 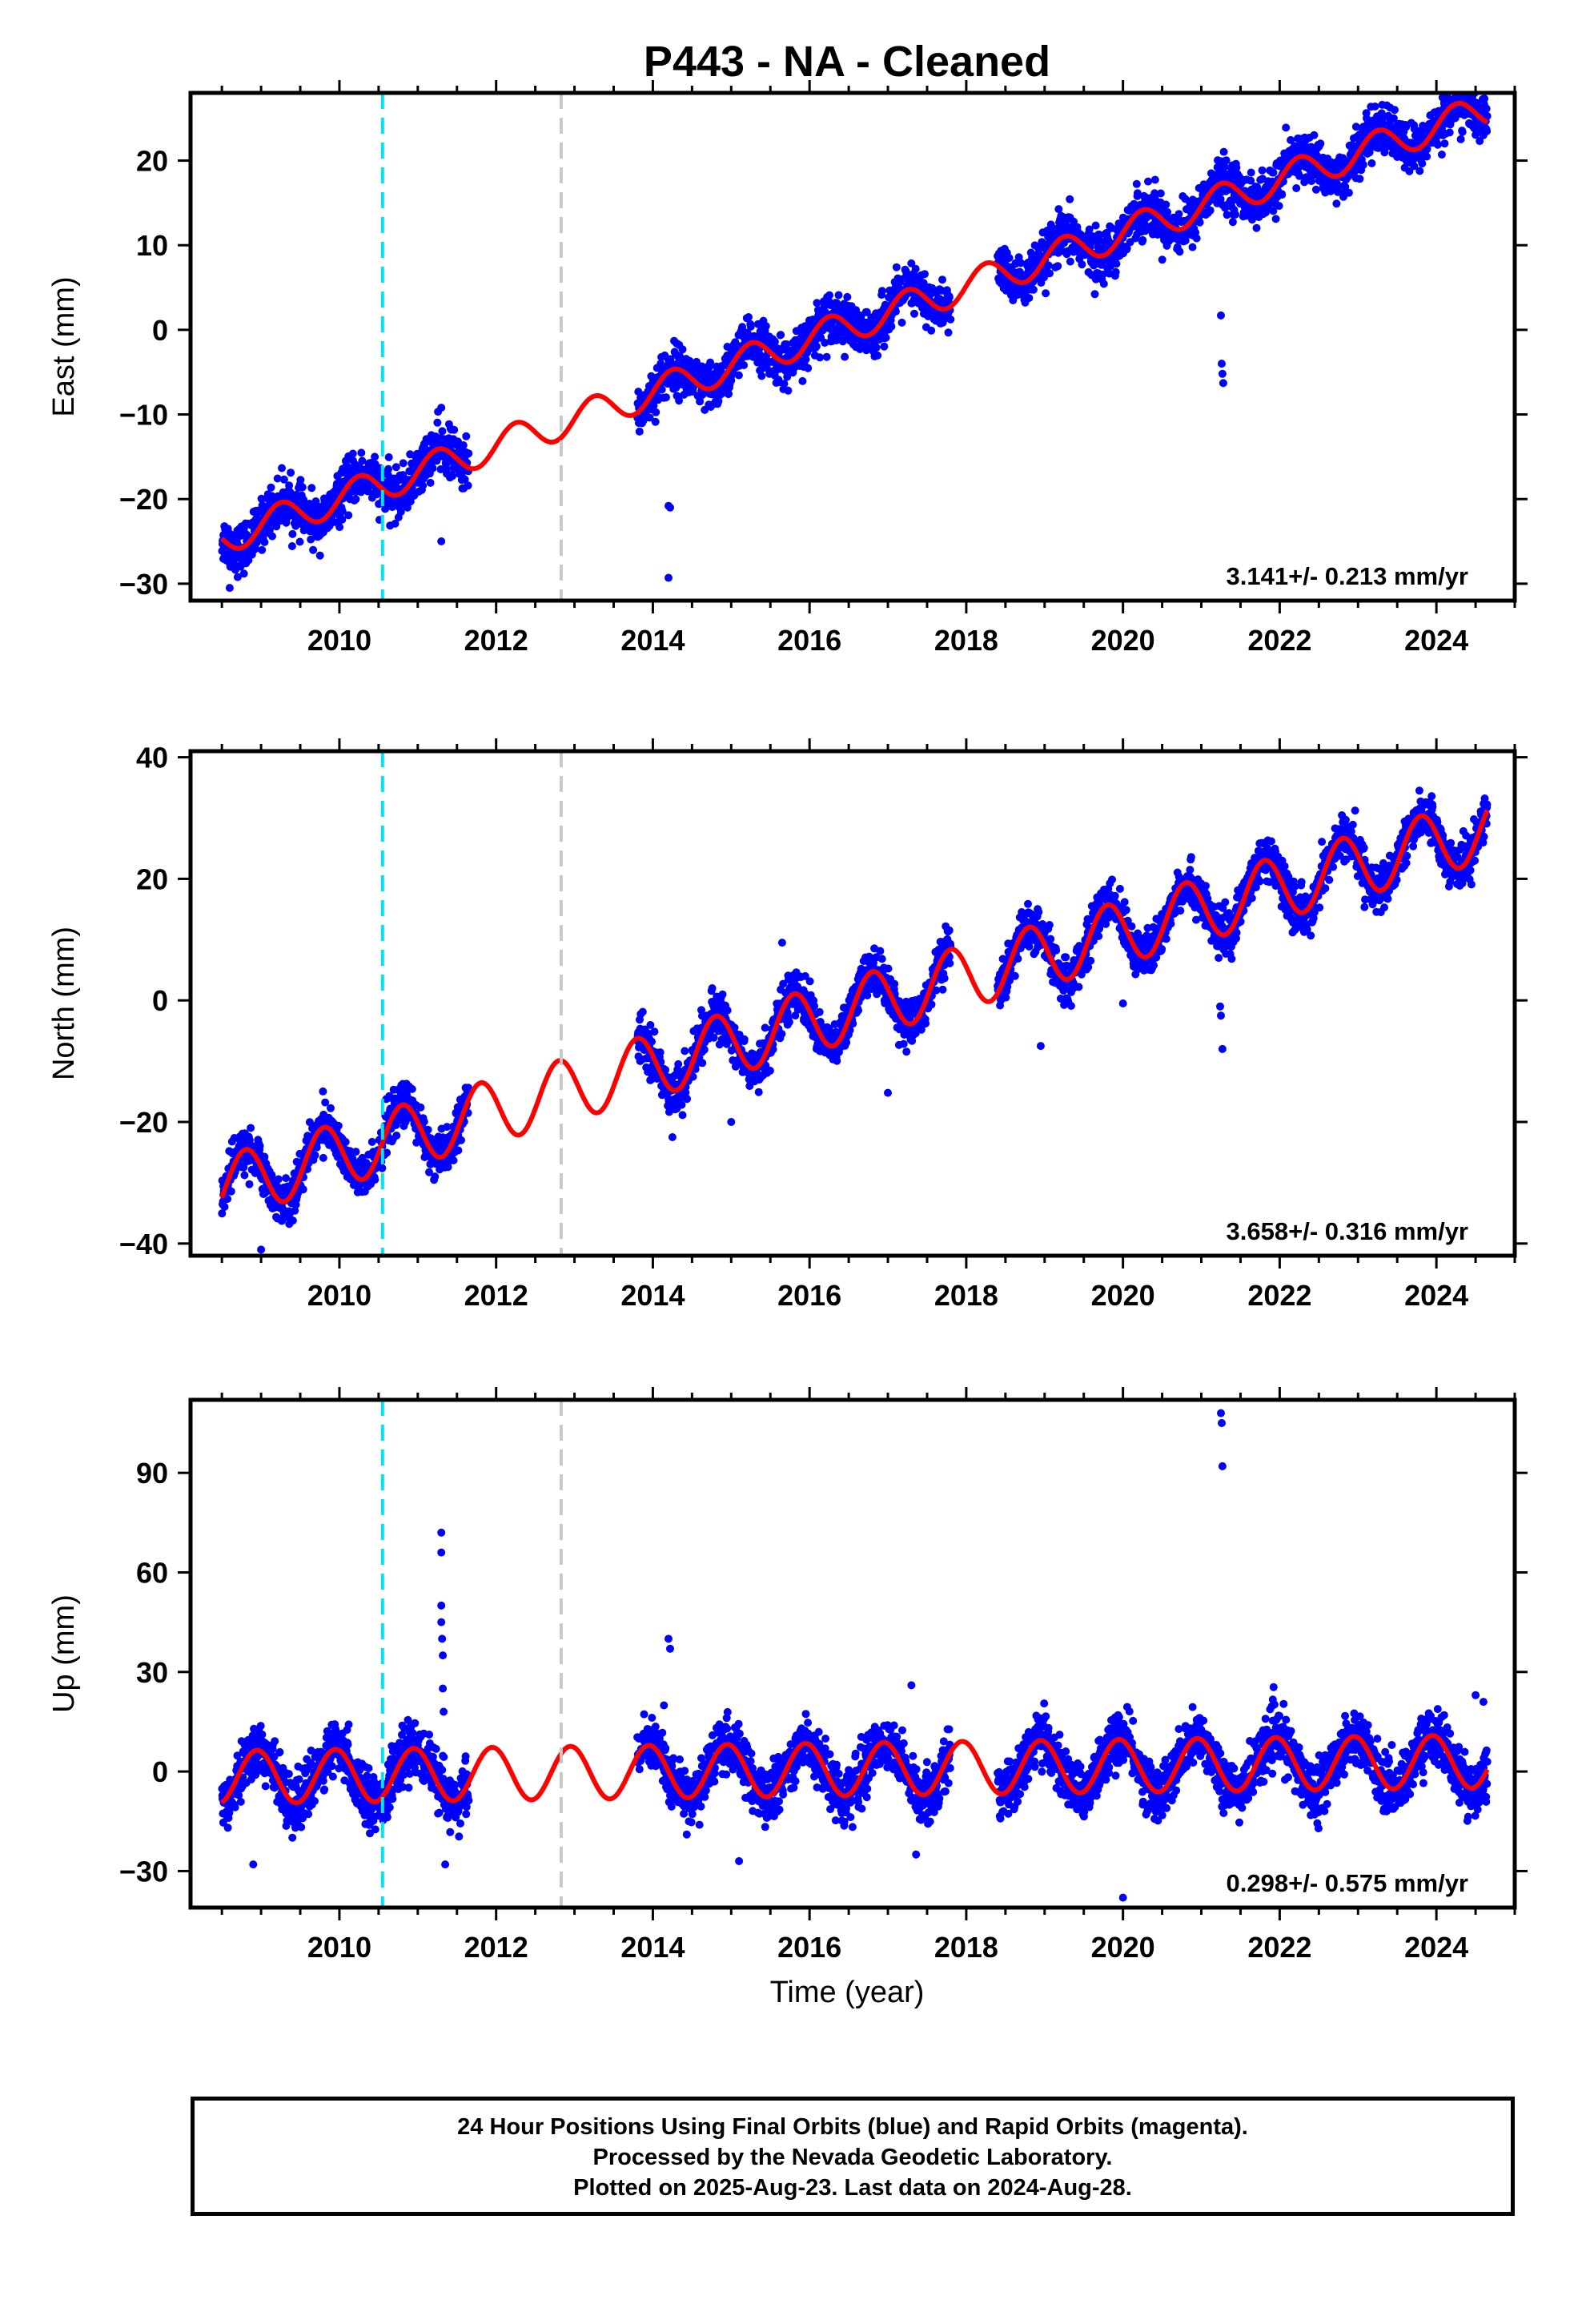 I want to click on x-tick-label: 2010, so click(x=339, y=640).